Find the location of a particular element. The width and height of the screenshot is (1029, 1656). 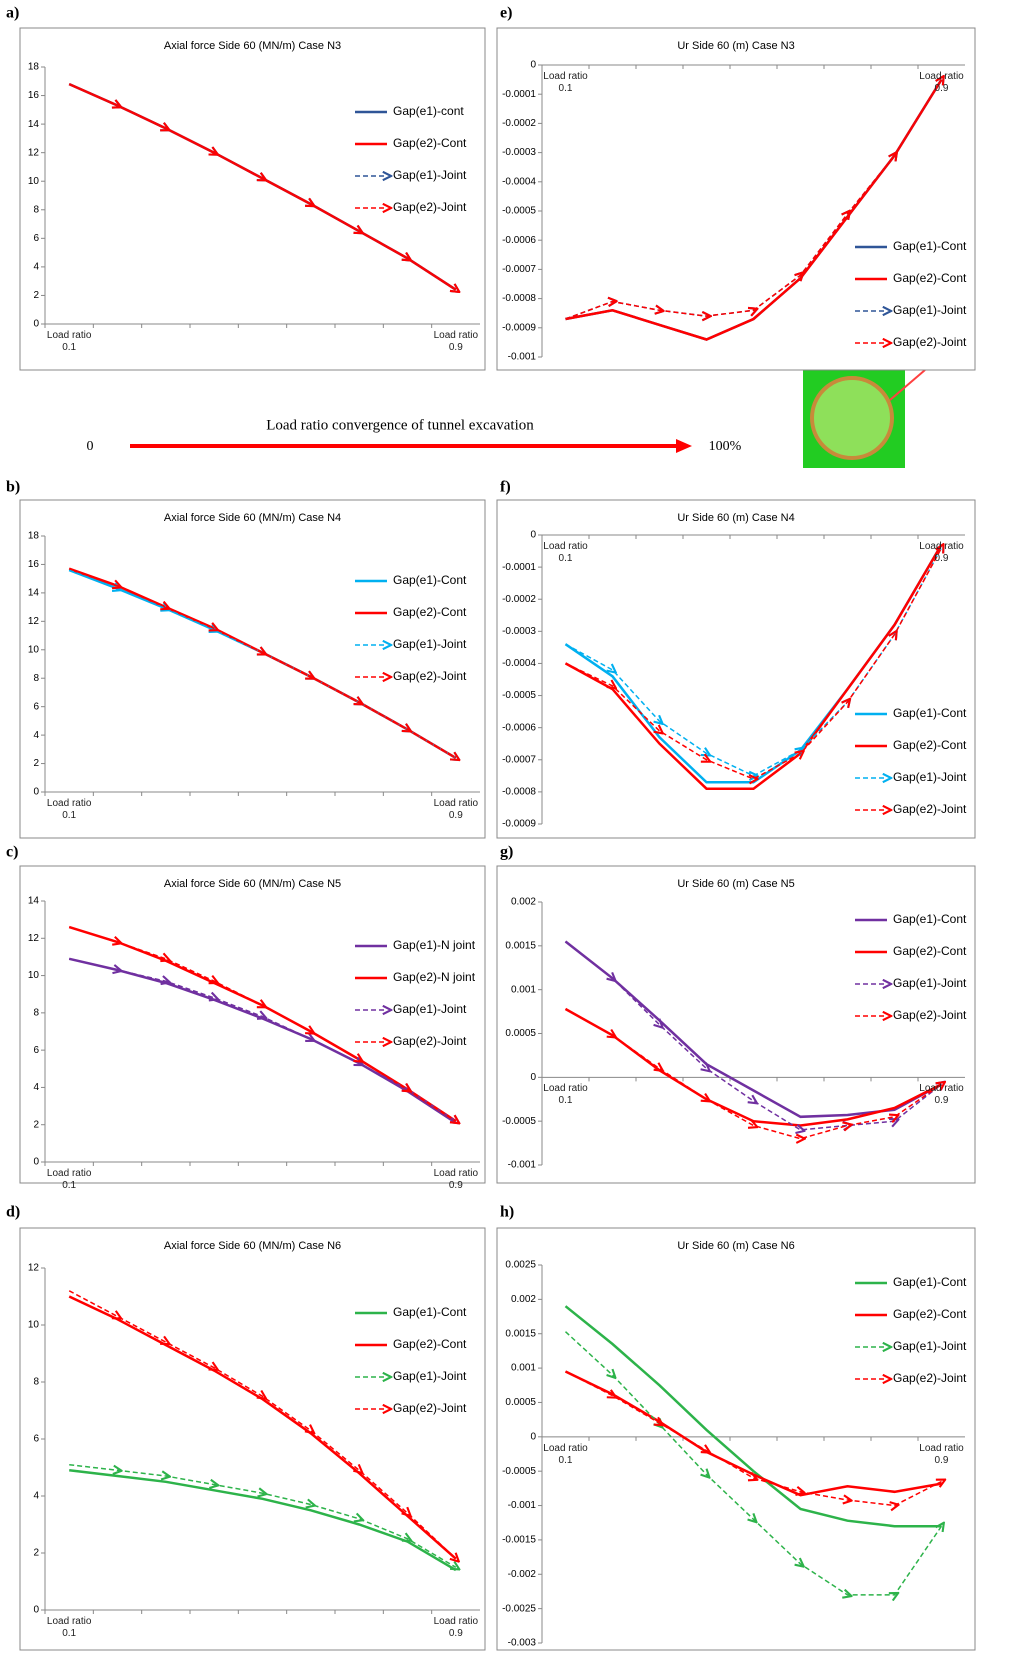

y-tick-label: 0.0015 is located at coordinates (520, 1333).